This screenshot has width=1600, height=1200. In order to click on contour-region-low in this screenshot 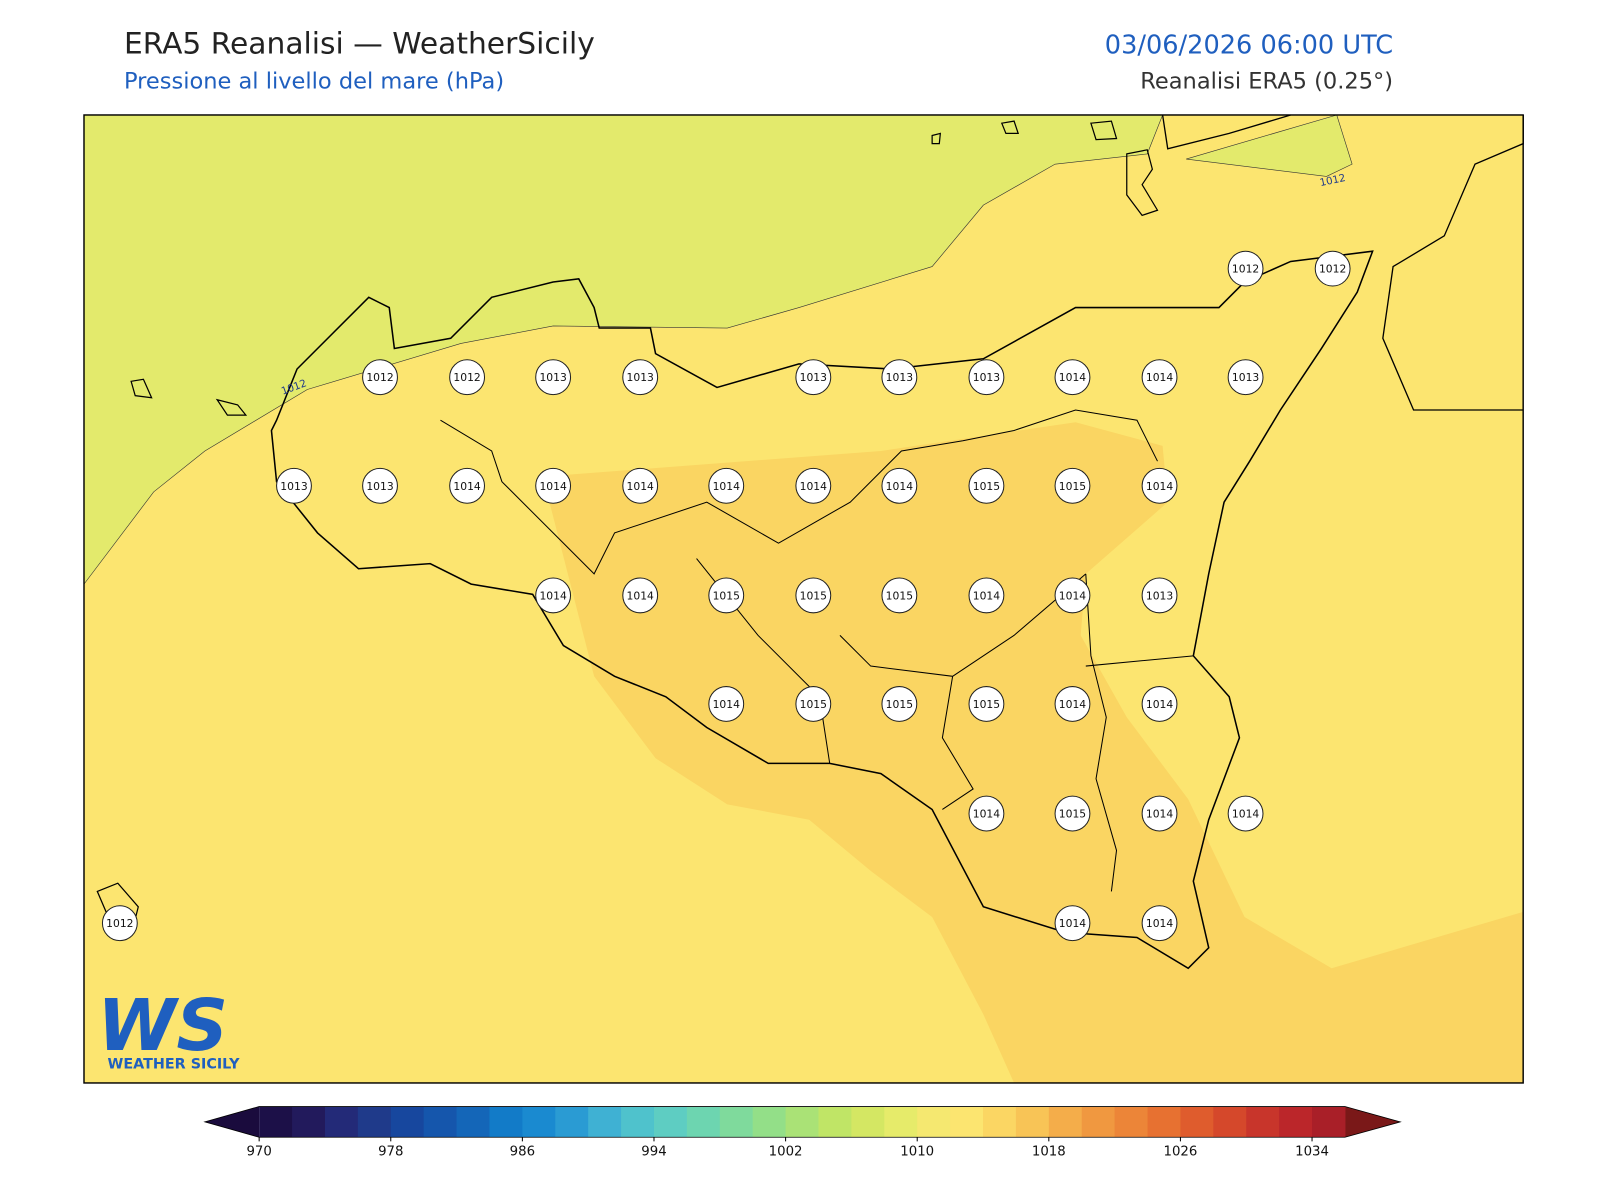, I will do `click(1269, 145)`.